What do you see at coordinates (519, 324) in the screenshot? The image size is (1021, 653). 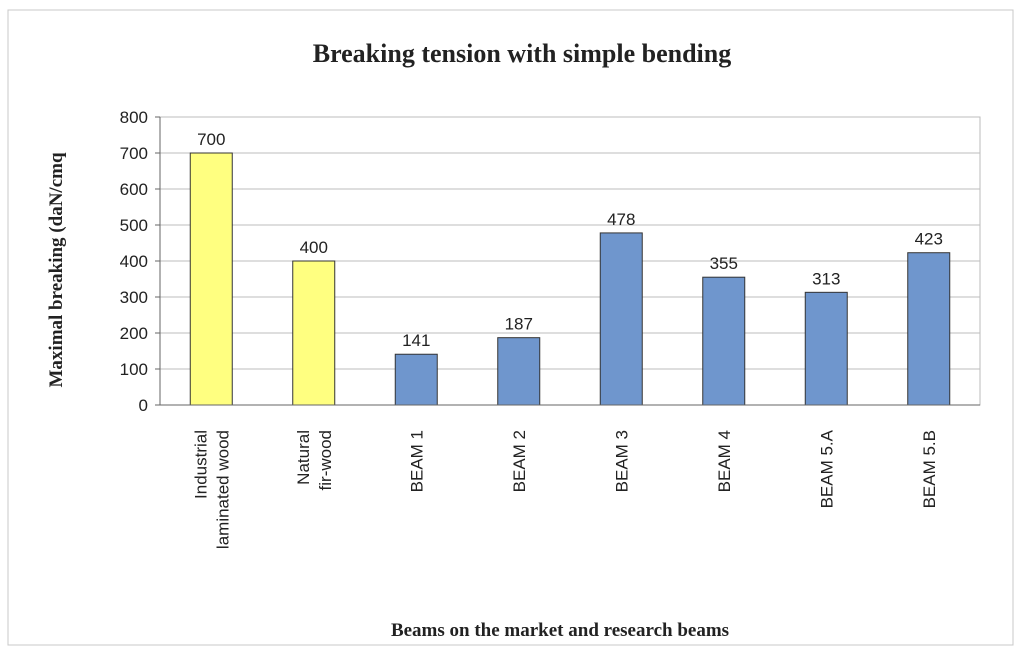 I see `data-label: 187` at bounding box center [519, 324].